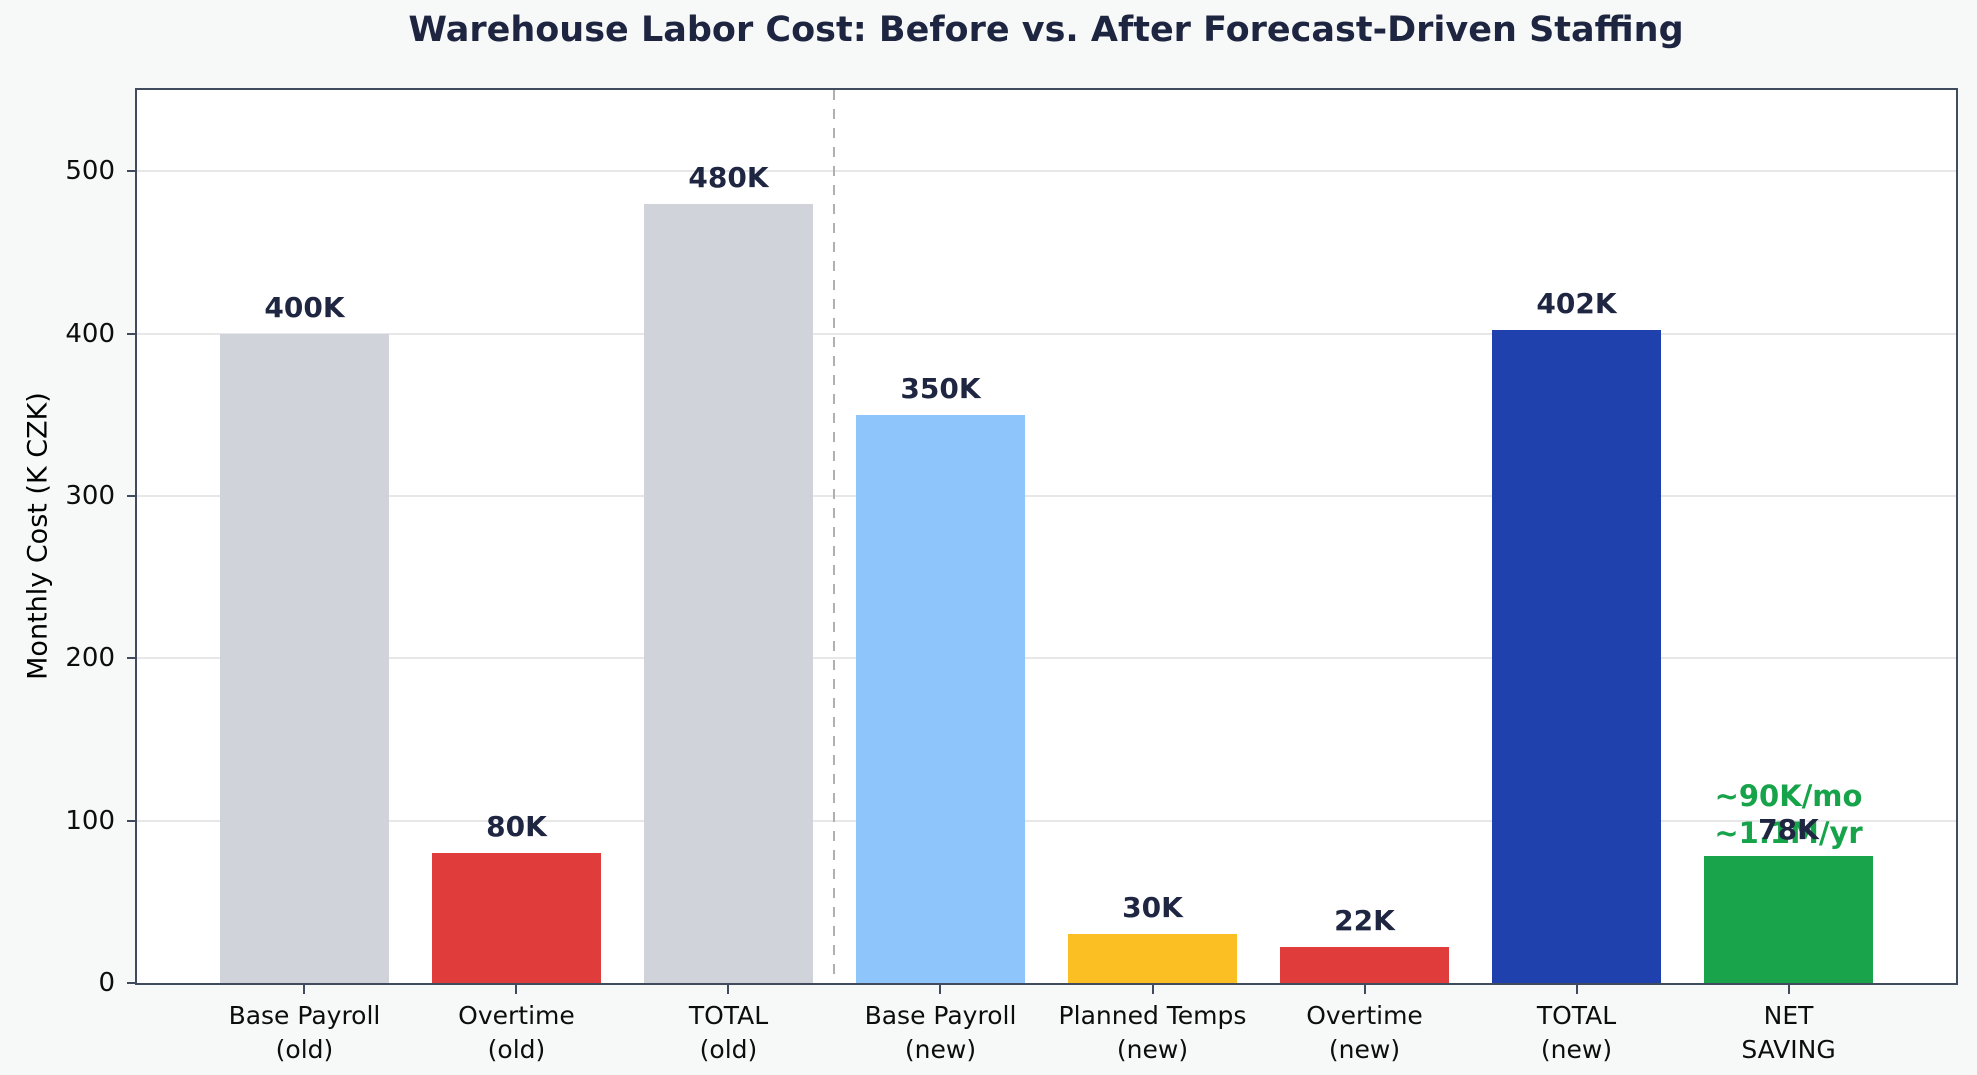  What do you see at coordinates (1788, 919) in the screenshot?
I see `bar-net-saving` at bounding box center [1788, 919].